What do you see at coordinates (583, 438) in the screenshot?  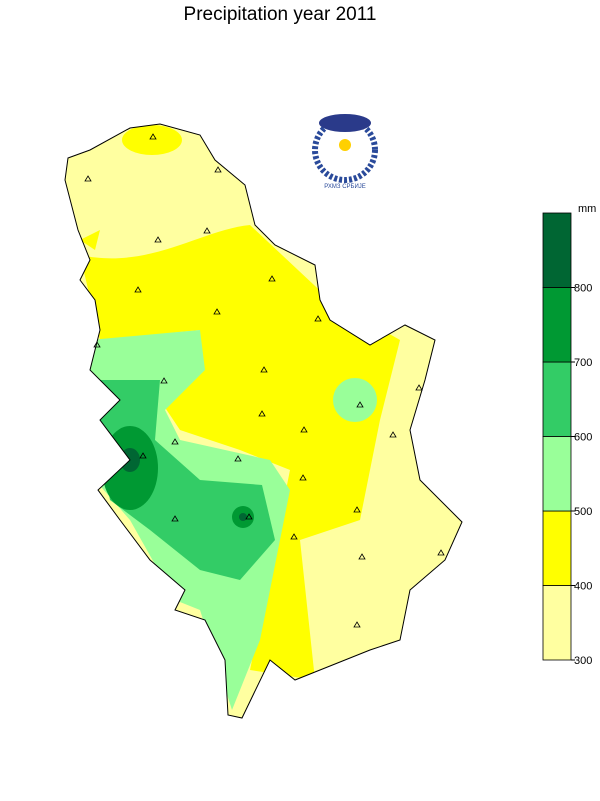 I see `legend-tick-label: 600` at bounding box center [583, 438].